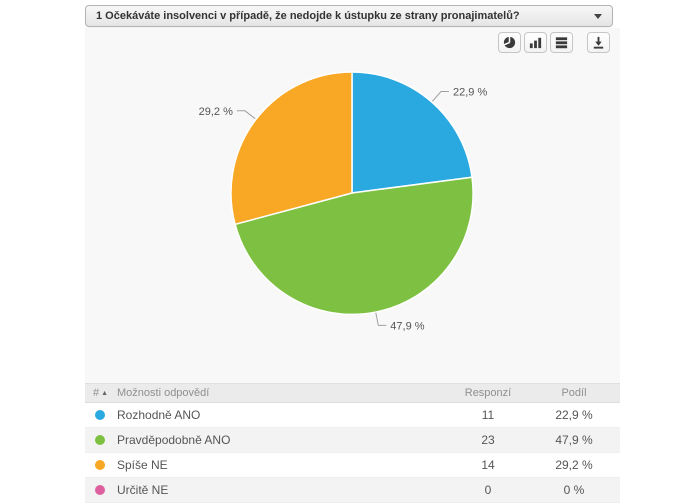 Image resolution: width=700 pixels, height=503 pixels. I want to click on sort-ascending-icon: ▲, so click(105, 393).